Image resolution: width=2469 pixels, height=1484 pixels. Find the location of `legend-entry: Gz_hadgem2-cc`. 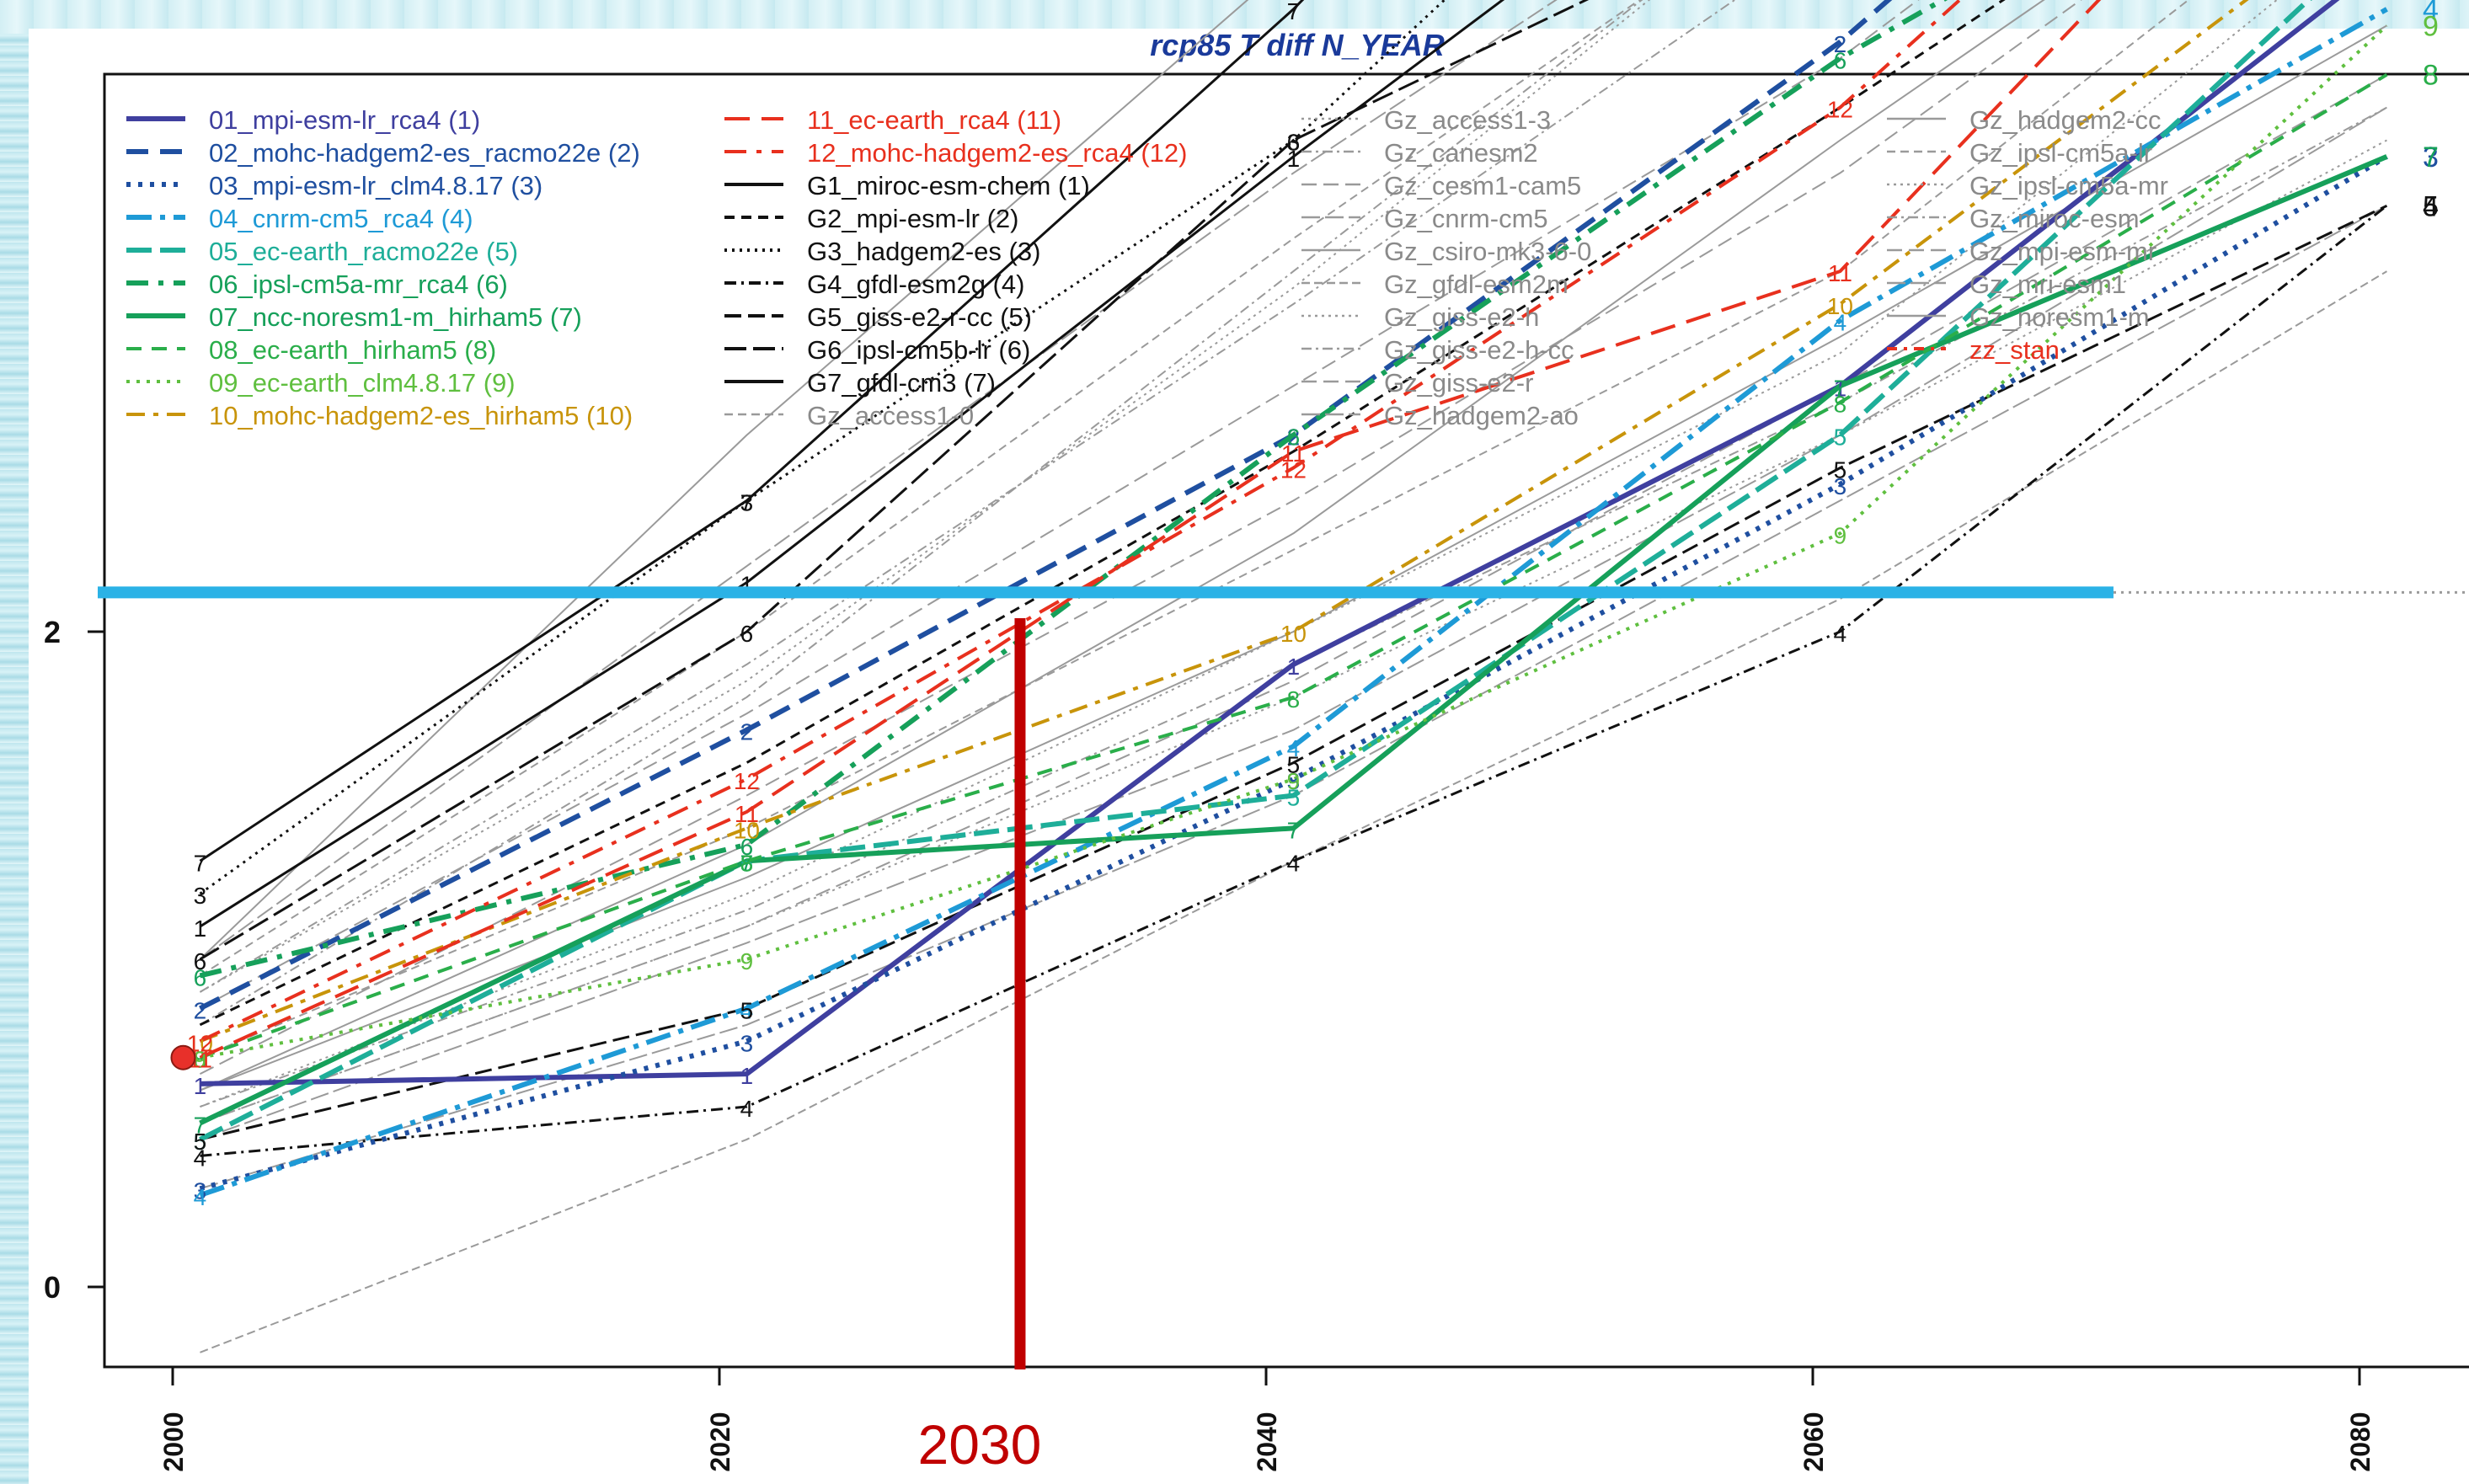

legend-entry: Gz_hadgem2-cc is located at coordinates (2065, 120).